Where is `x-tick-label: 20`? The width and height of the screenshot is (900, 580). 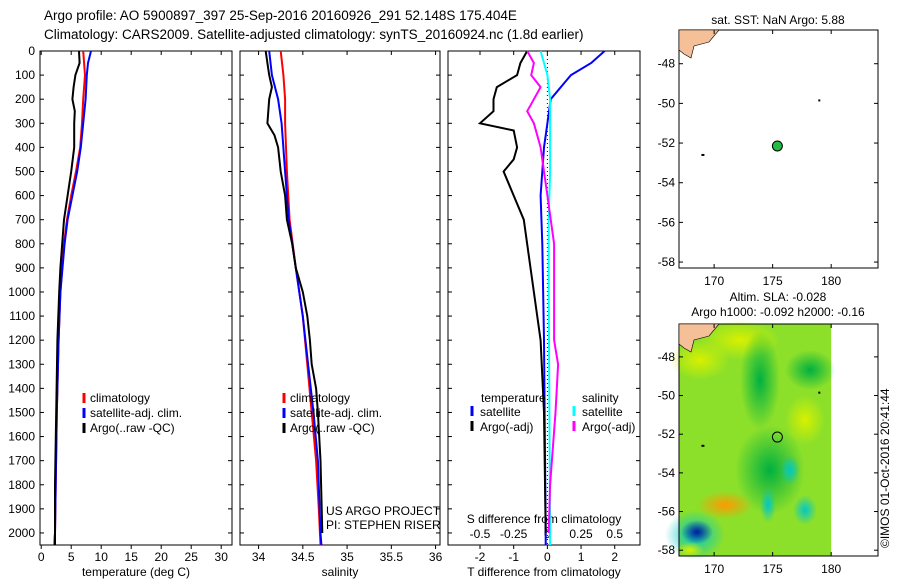
x-tick-label: 20 is located at coordinates (162, 557).